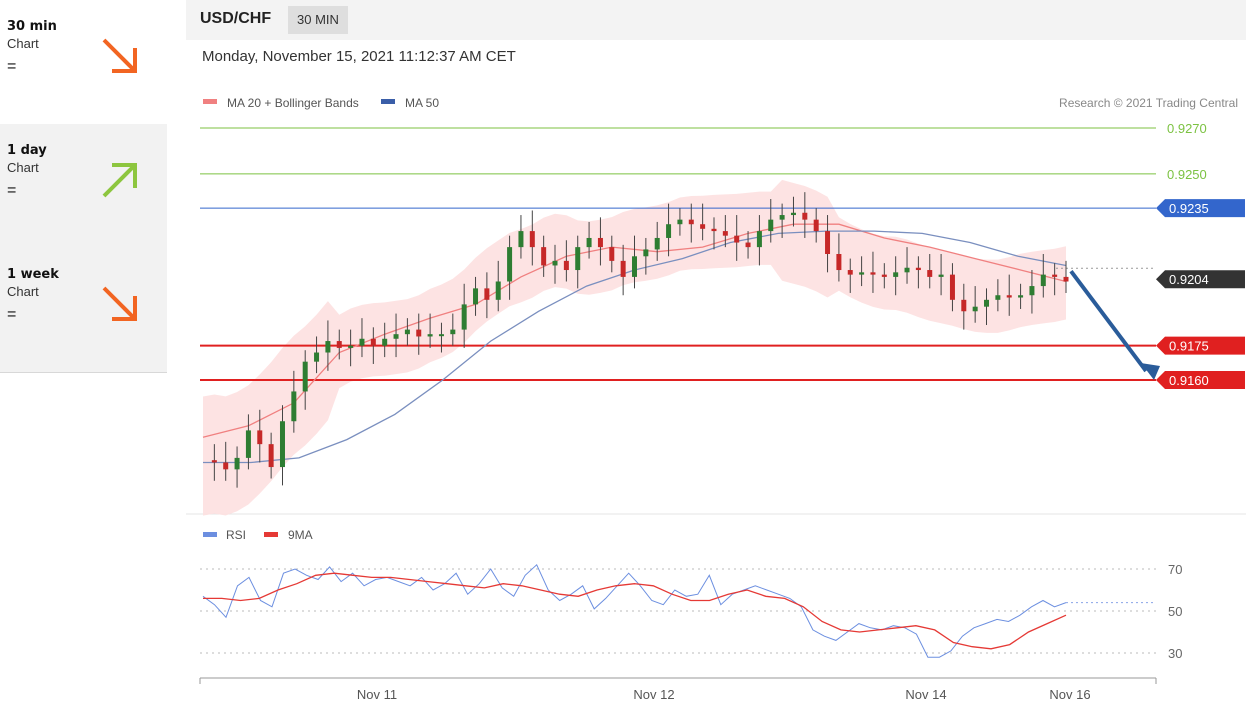 This screenshot has width=1246, height=710. I want to click on rsi-tick-30: 30, so click(1175, 653).